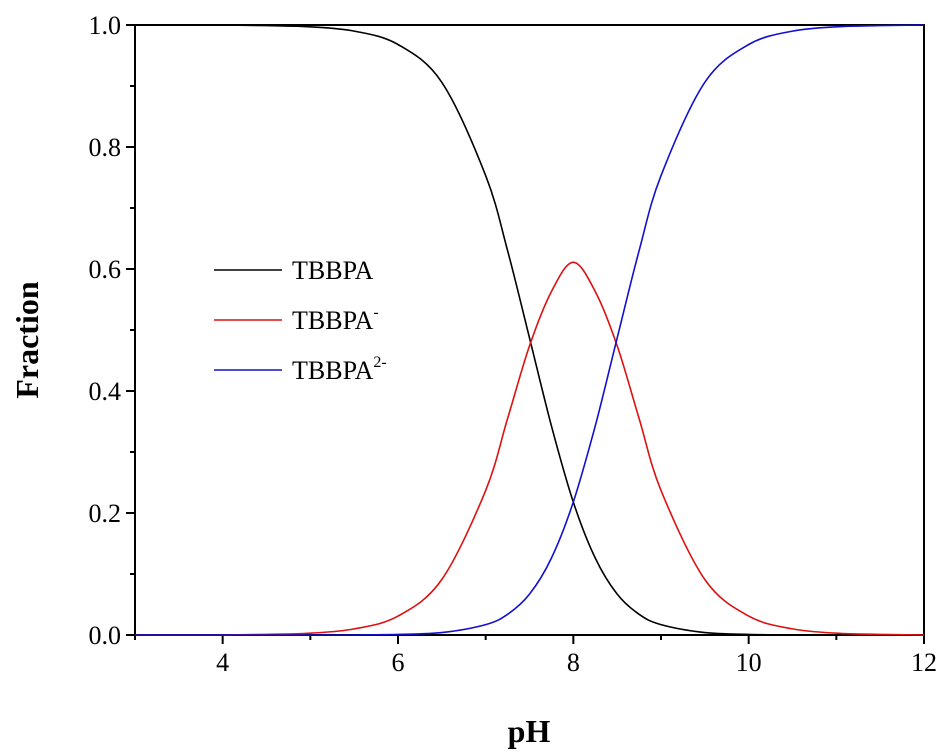 The width and height of the screenshot is (946, 755). What do you see at coordinates (749, 662) in the screenshot?
I see `x-tick-label: 10` at bounding box center [749, 662].